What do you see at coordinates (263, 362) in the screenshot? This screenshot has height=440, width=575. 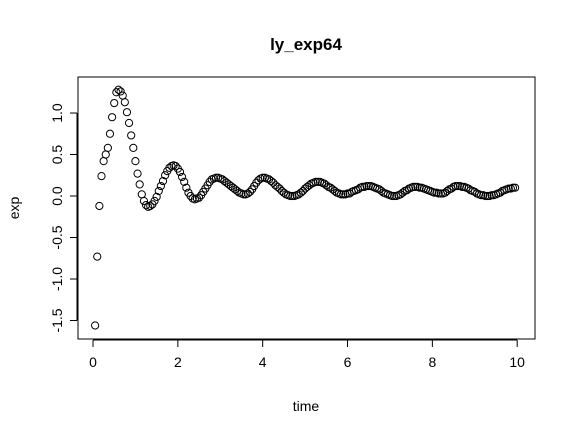 I see `x-tick-label: 4` at bounding box center [263, 362].